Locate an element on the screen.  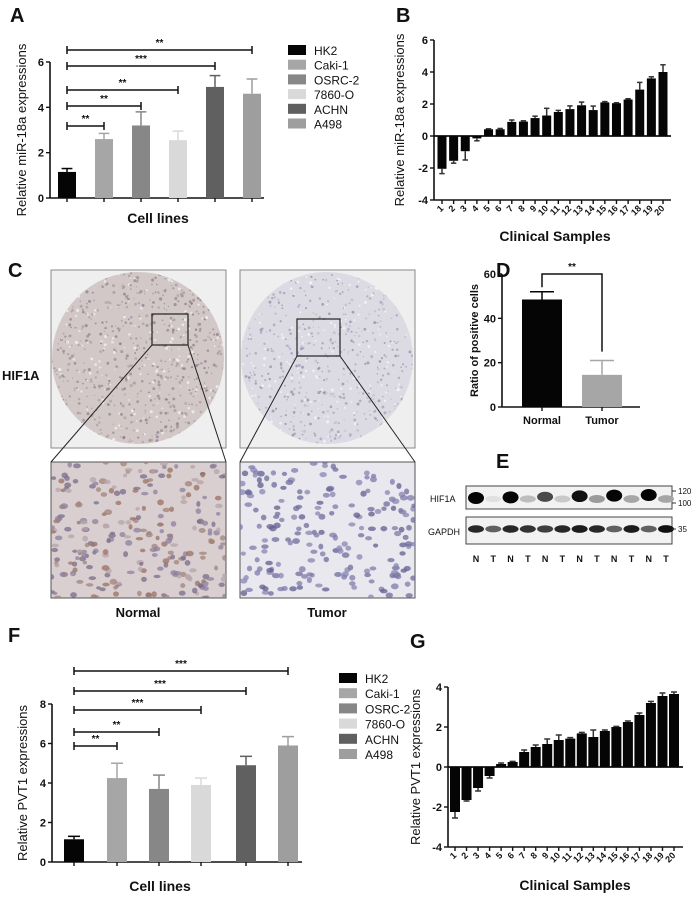
bar-HK2 is located at coordinates (74, 850).